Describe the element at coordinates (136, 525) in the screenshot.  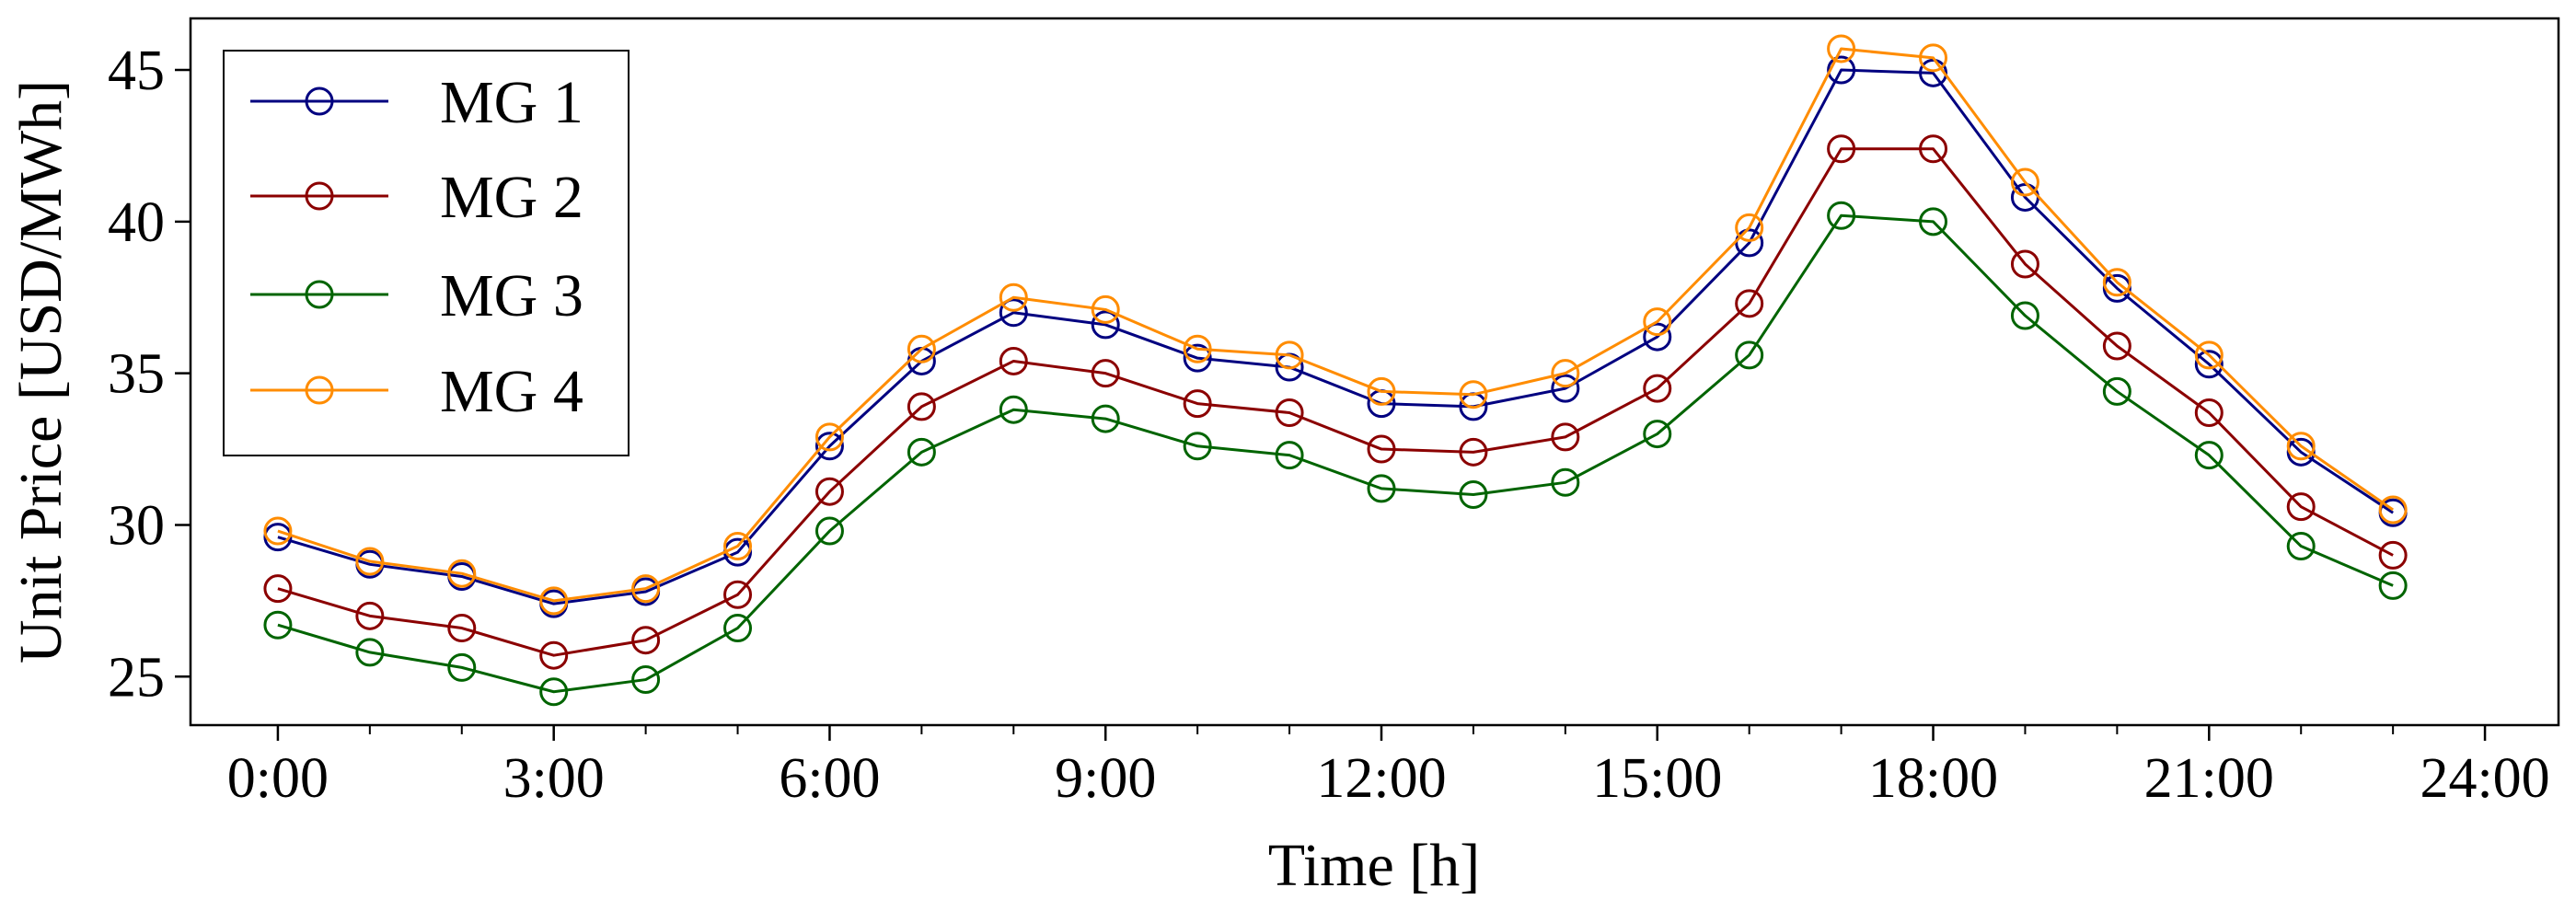
I see `y-tick-label: 30` at that location.